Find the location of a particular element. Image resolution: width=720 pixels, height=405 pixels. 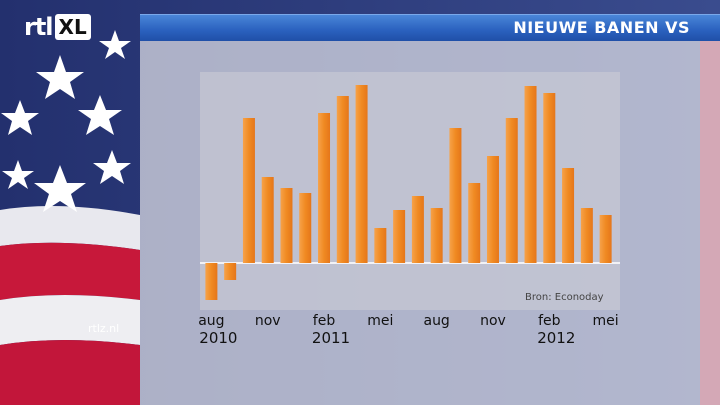

flag-stars is located at coordinates (66, 121).